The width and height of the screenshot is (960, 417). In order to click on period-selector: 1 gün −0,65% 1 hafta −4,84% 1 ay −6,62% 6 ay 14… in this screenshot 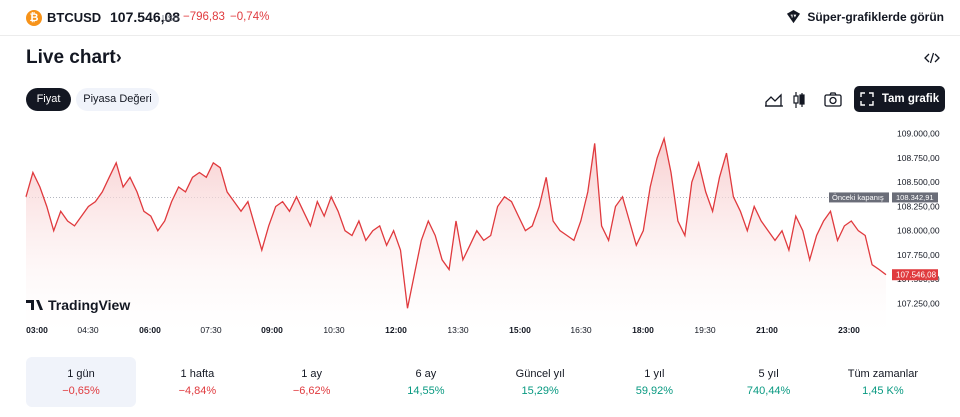, I will do `click(483, 382)`.